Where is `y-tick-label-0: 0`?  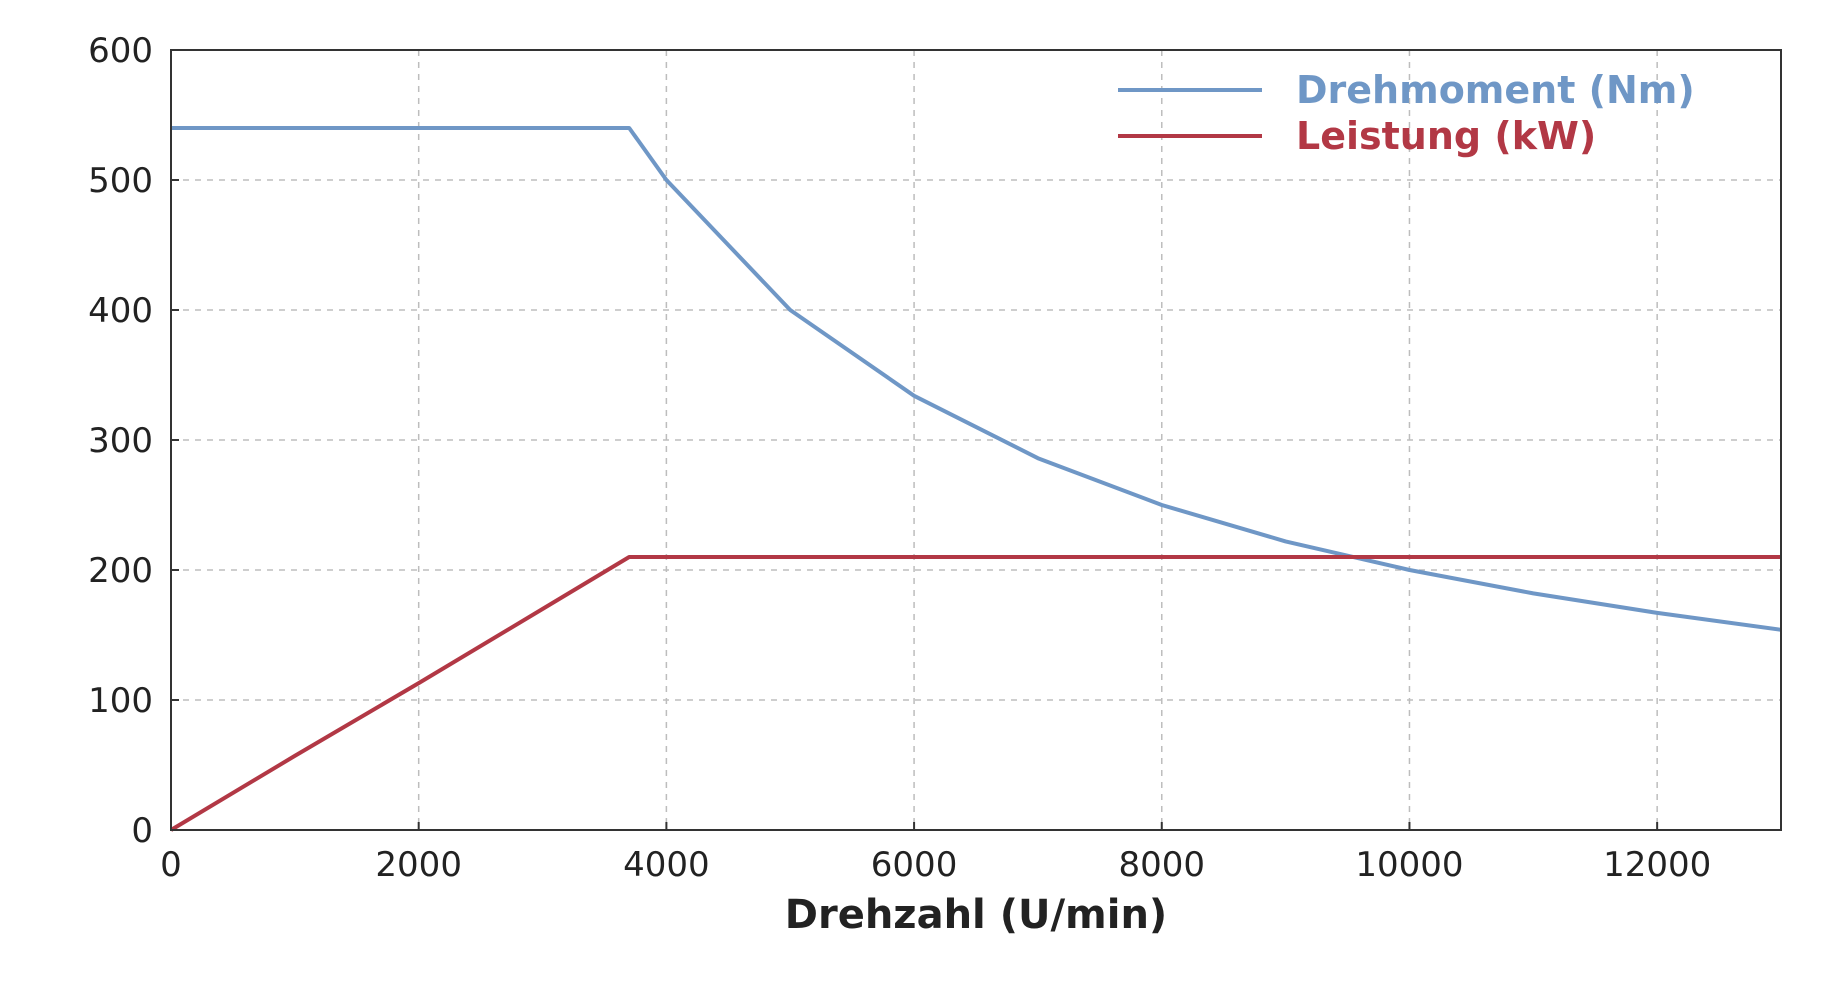
y-tick-label-0: 0 is located at coordinates (142, 831).